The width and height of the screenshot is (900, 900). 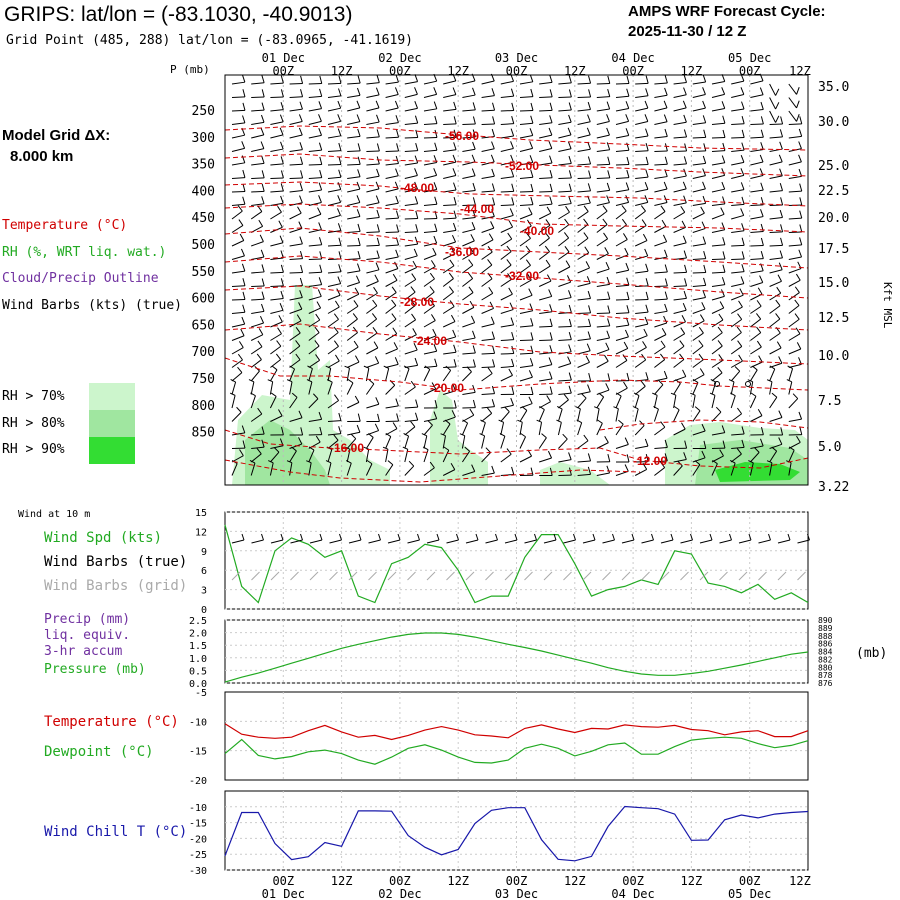 What do you see at coordinates (632, 58) in the screenshot?
I see `date-label-top: 04 Dec` at bounding box center [632, 58].